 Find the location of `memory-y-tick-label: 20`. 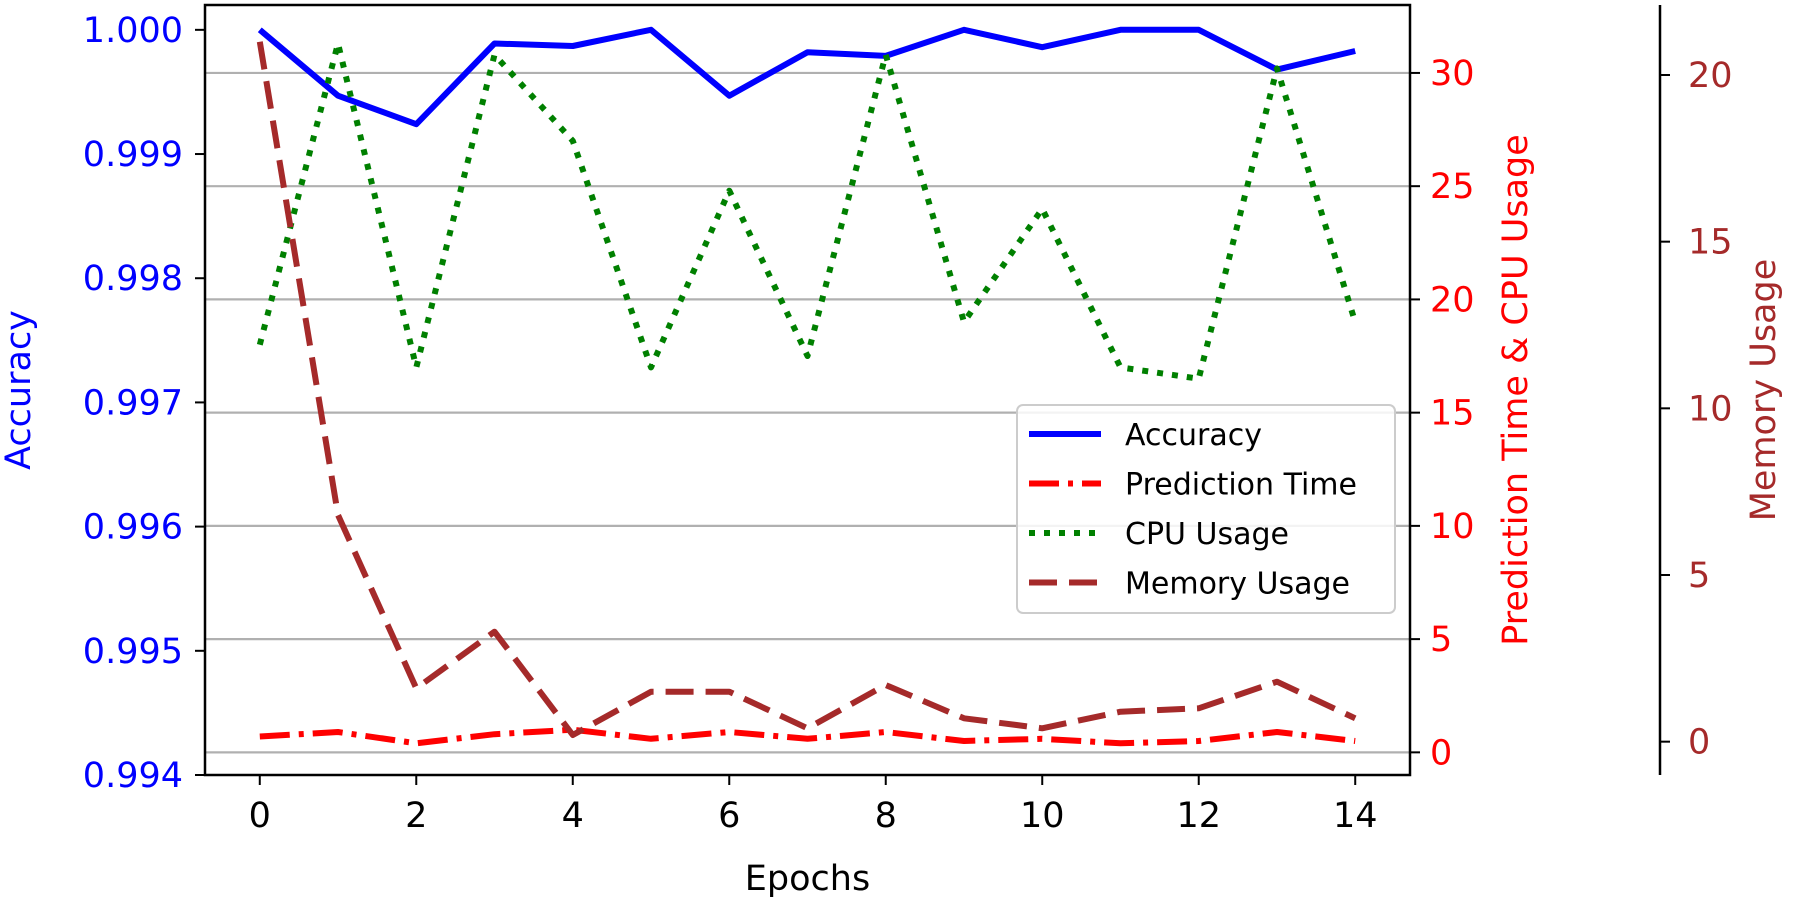

memory-y-tick-label: 20 is located at coordinates (1710, 76).